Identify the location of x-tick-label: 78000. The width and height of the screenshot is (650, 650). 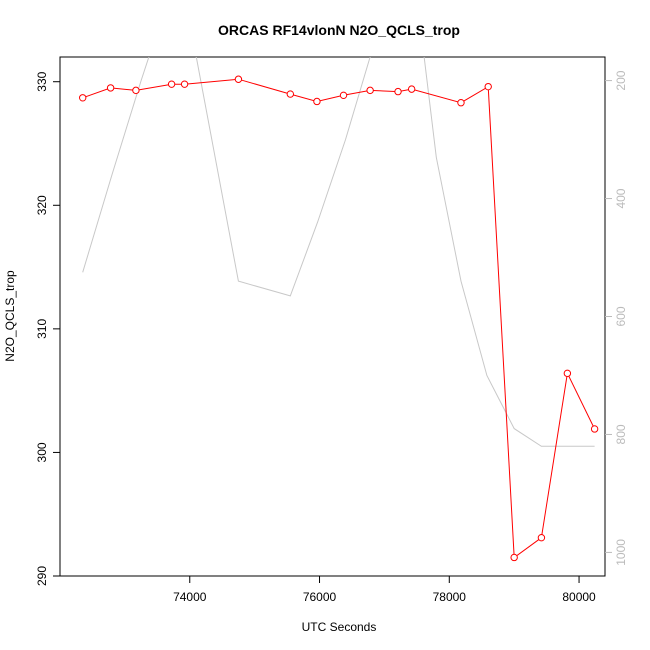
(450, 597).